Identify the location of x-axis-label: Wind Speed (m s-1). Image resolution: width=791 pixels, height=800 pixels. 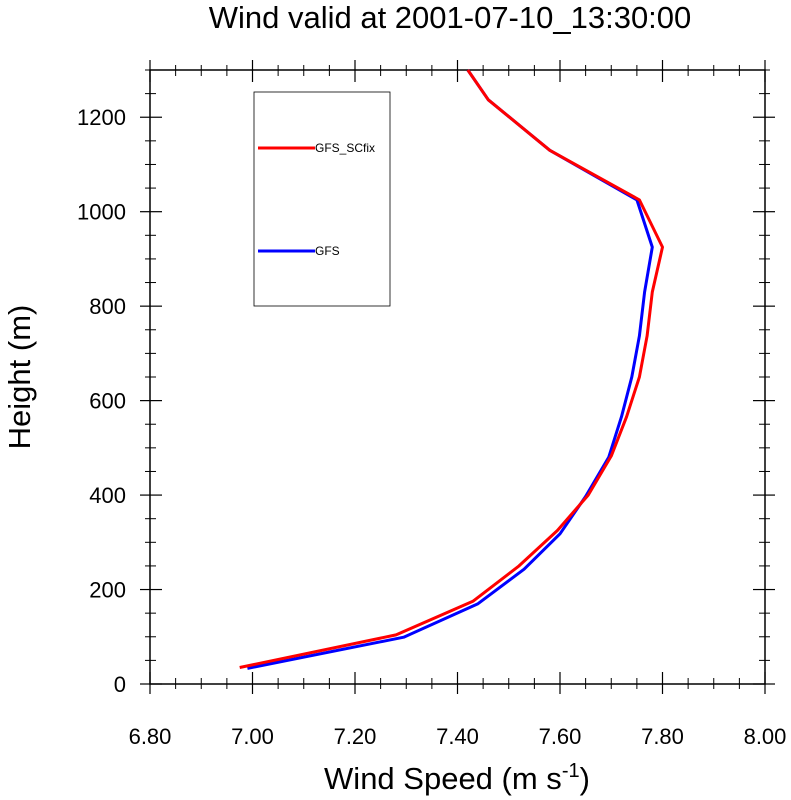
(457, 778).